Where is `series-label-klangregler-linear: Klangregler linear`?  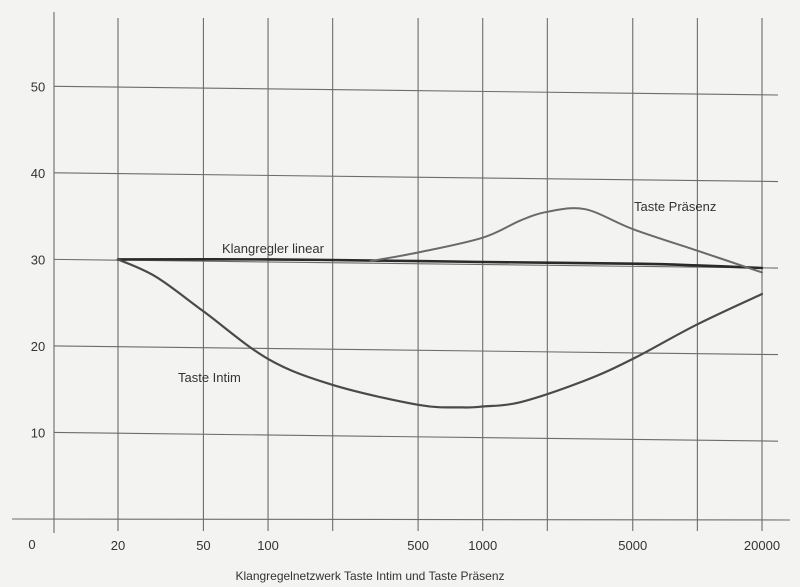
series-label-klangregler-linear: Klangregler linear is located at coordinates (273, 248).